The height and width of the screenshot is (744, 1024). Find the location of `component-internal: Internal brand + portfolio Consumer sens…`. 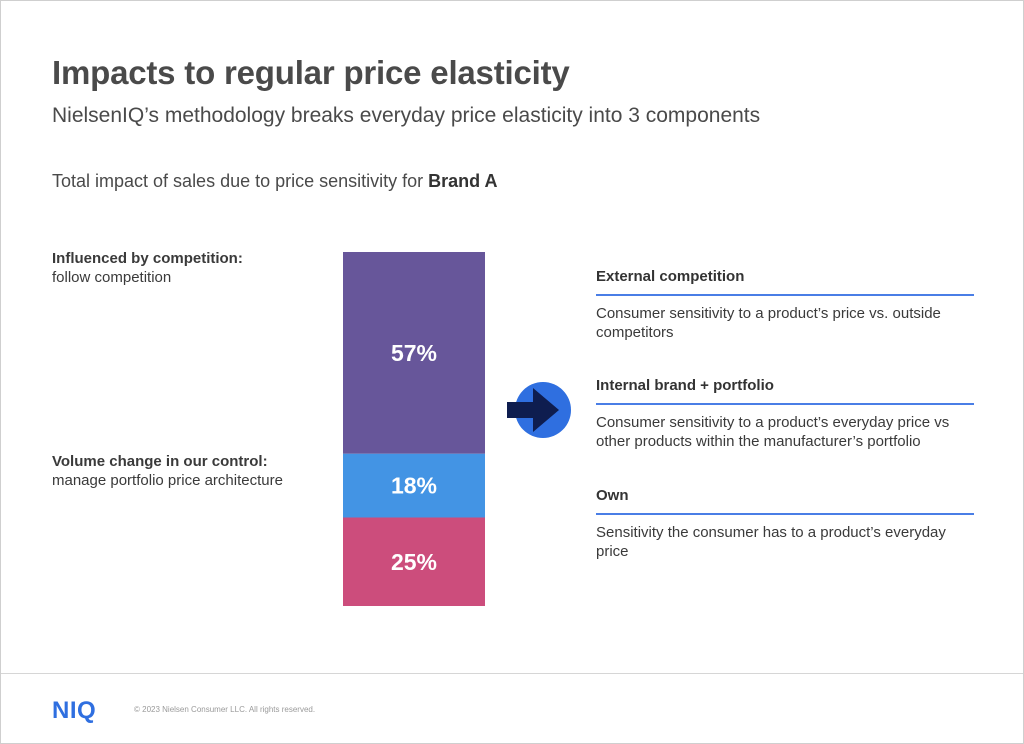

component-internal: Internal brand + portfolio Consumer sens… is located at coordinates (785, 414).